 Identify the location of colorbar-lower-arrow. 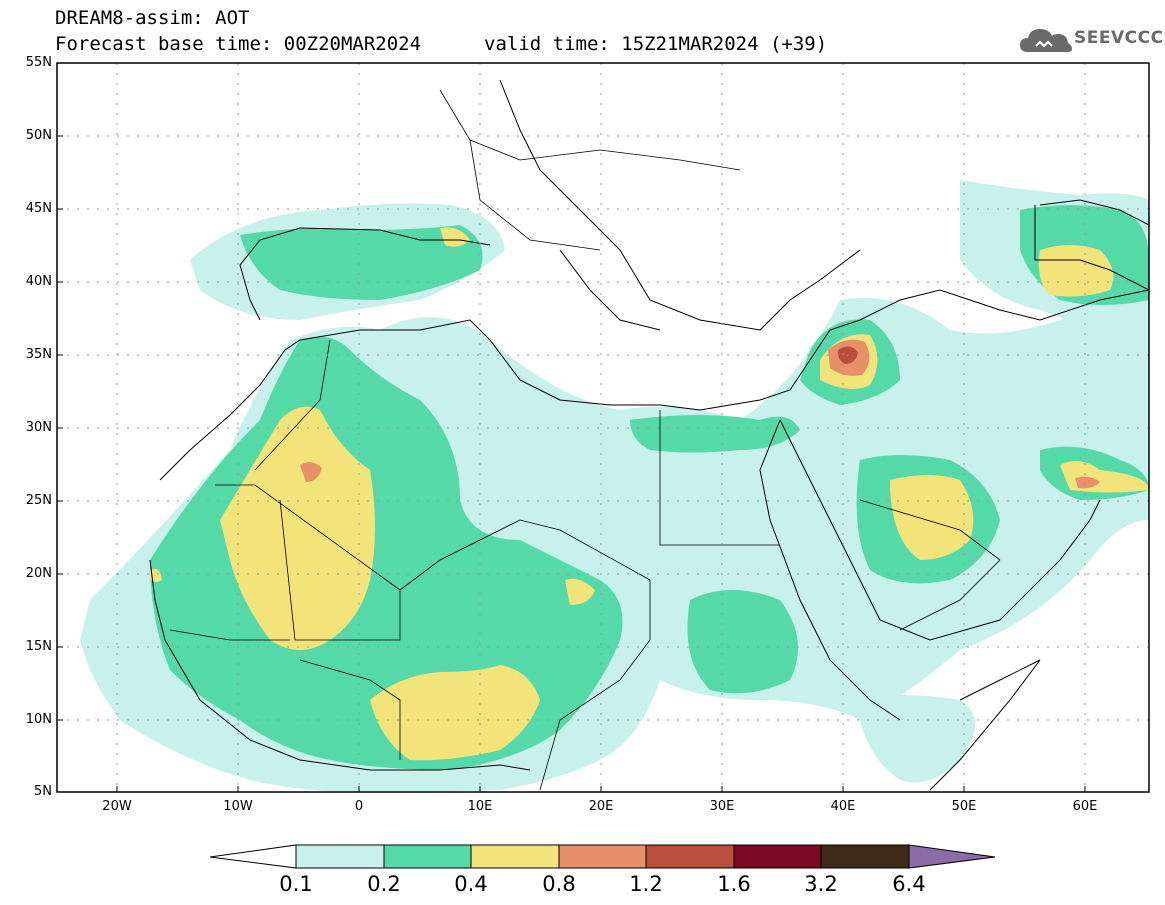
(253, 856).